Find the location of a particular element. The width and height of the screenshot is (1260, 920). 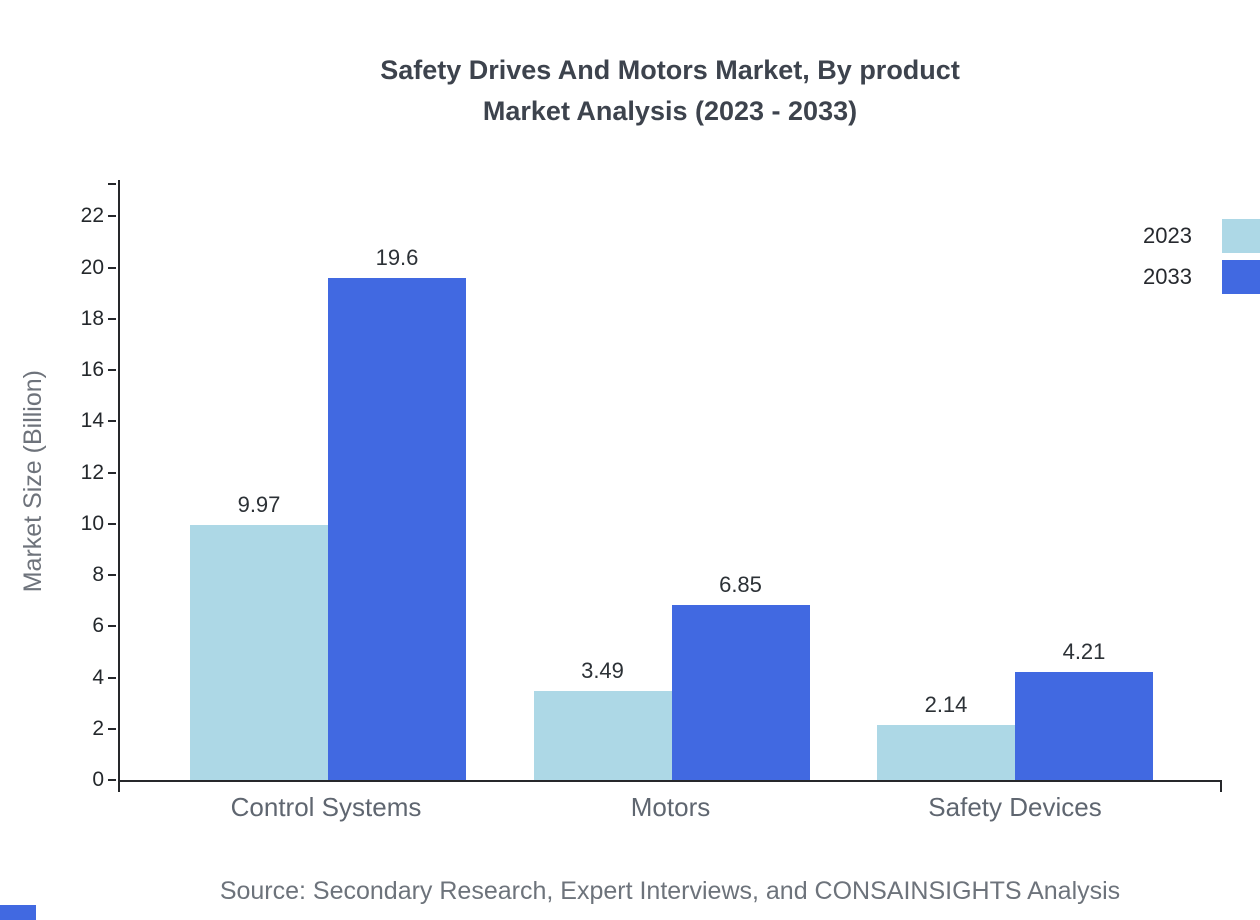

y-tick-label: 6 is located at coordinates (98, 626).